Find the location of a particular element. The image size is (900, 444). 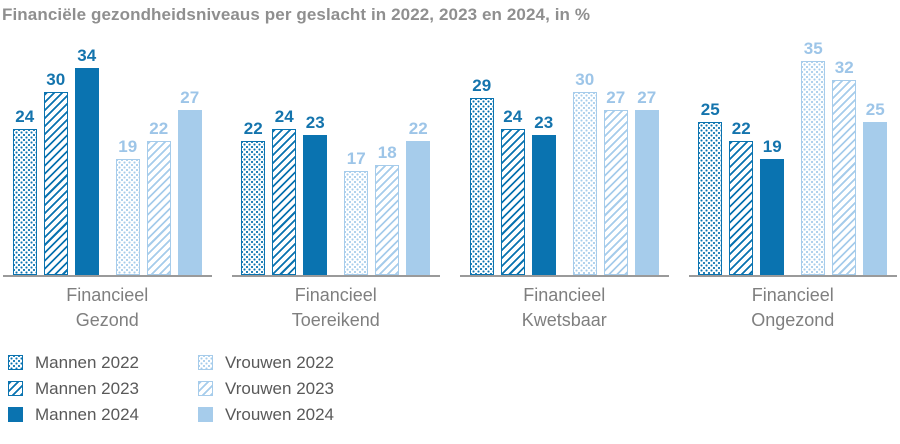

legend-swatch-mannen-2022 is located at coordinates (15, 362).